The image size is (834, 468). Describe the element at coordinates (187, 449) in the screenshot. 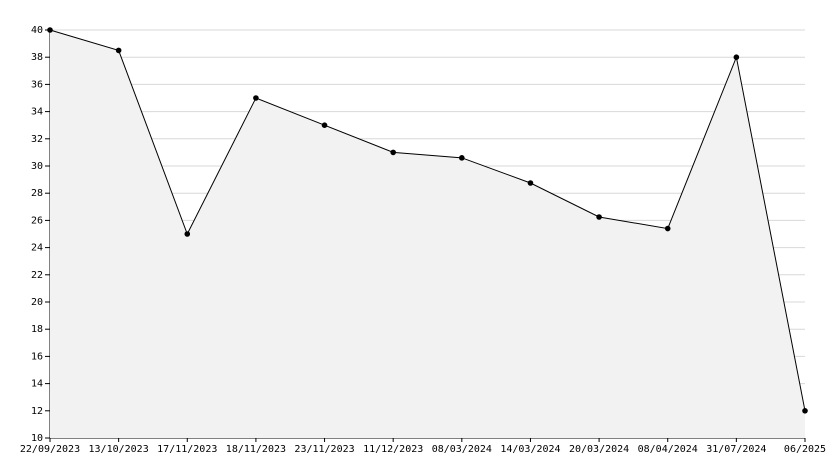

I see `x-tick-label: 17/11/2023` at that location.